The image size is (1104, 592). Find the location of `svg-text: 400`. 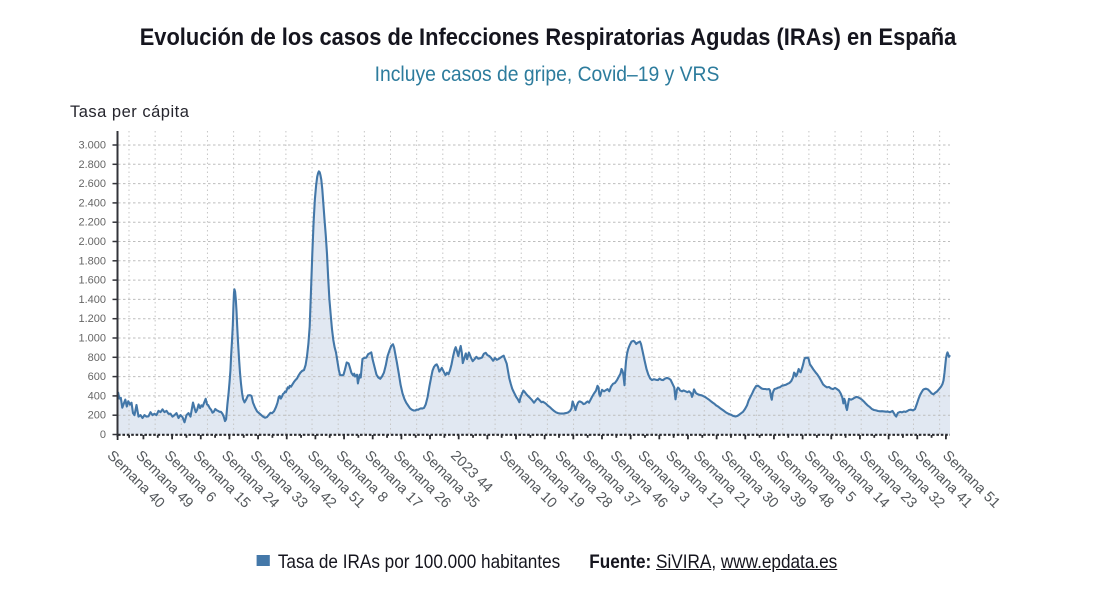

svg-text: 400 is located at coordinates (97, 396).